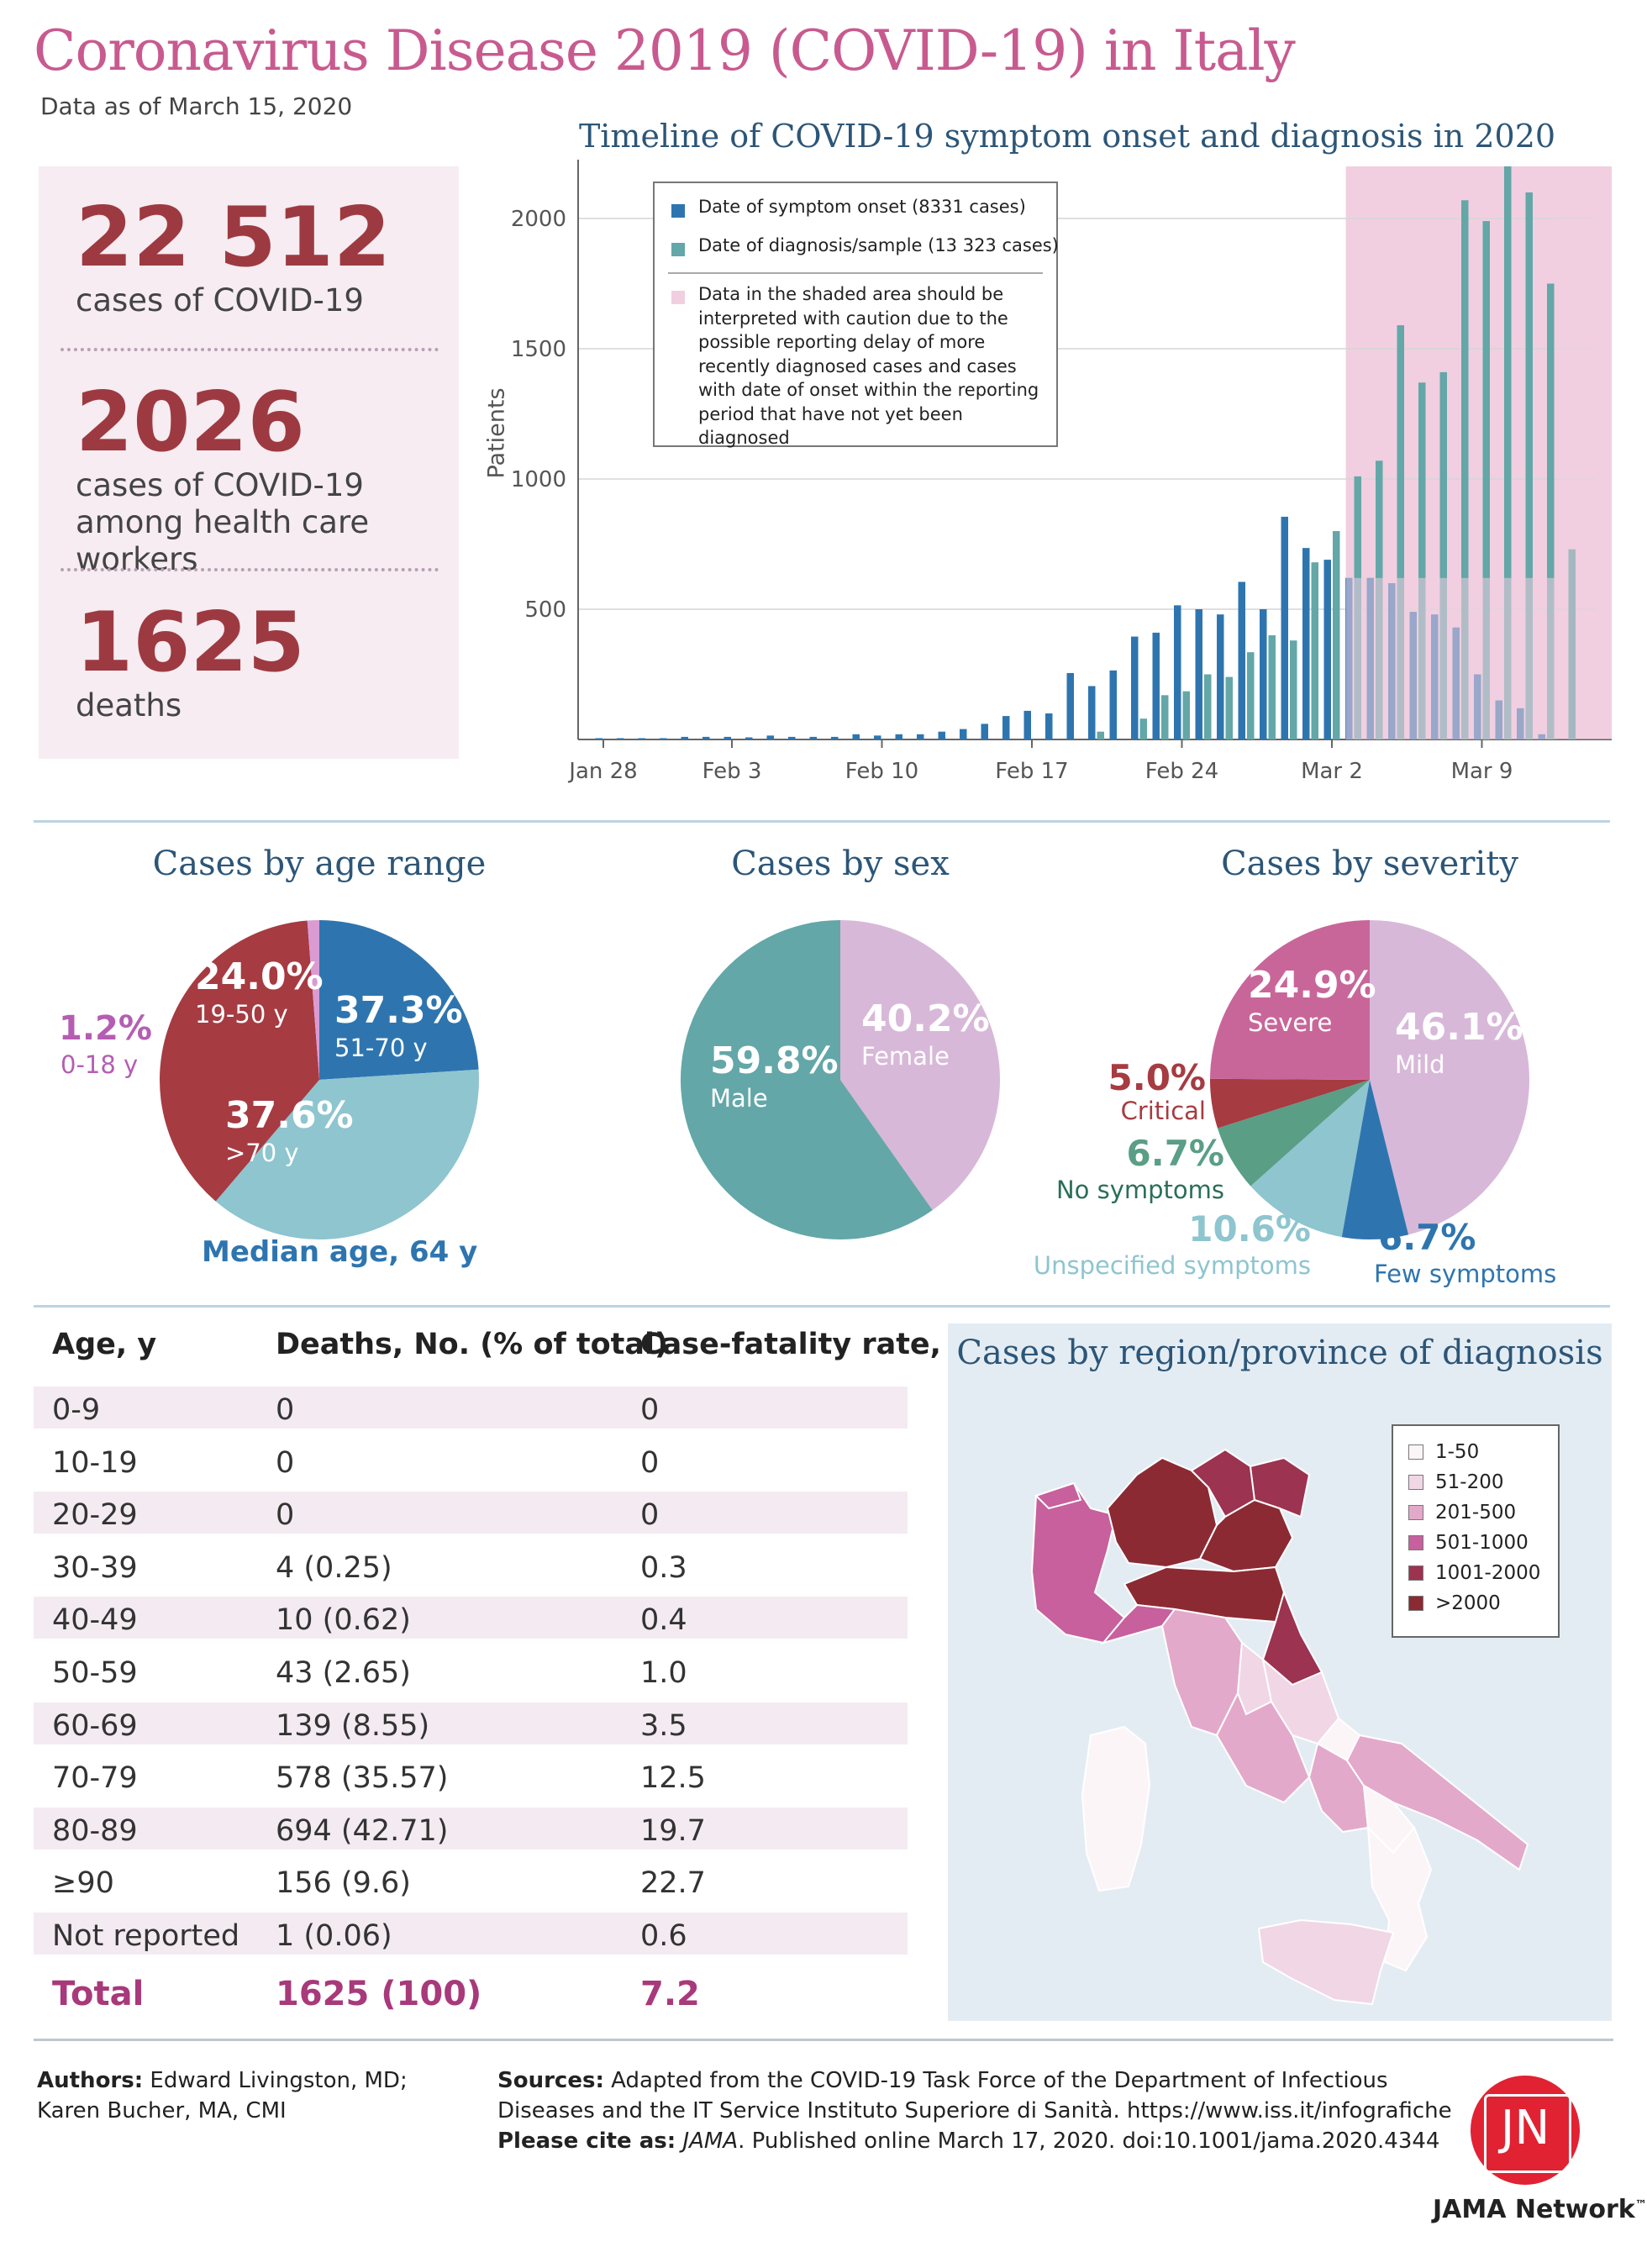 Image resolution: width=1647 pixels, height=2268 pixels. I want to click on divider, so click(250, 349).